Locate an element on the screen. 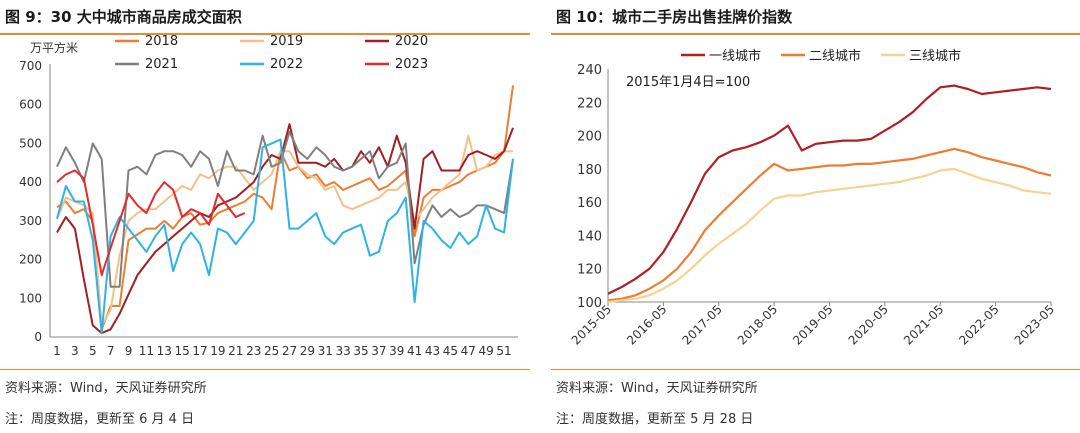  legend-label-二线城市: 二线城市 is located at coordinates (835, 56).